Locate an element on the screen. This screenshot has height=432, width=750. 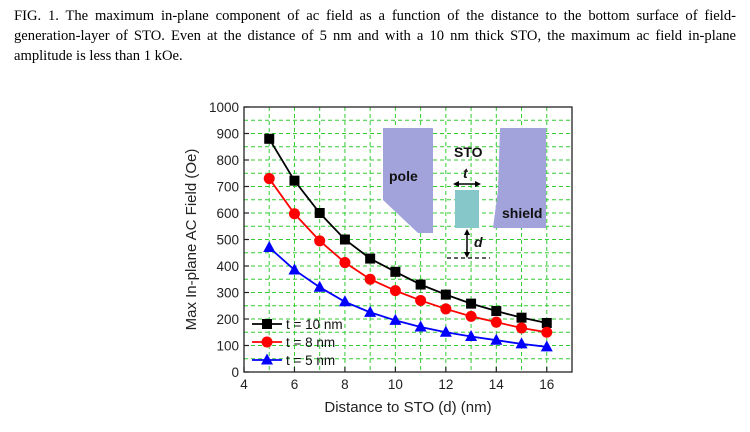
x-tick-label: 8 is located at coordinates (345, 384).